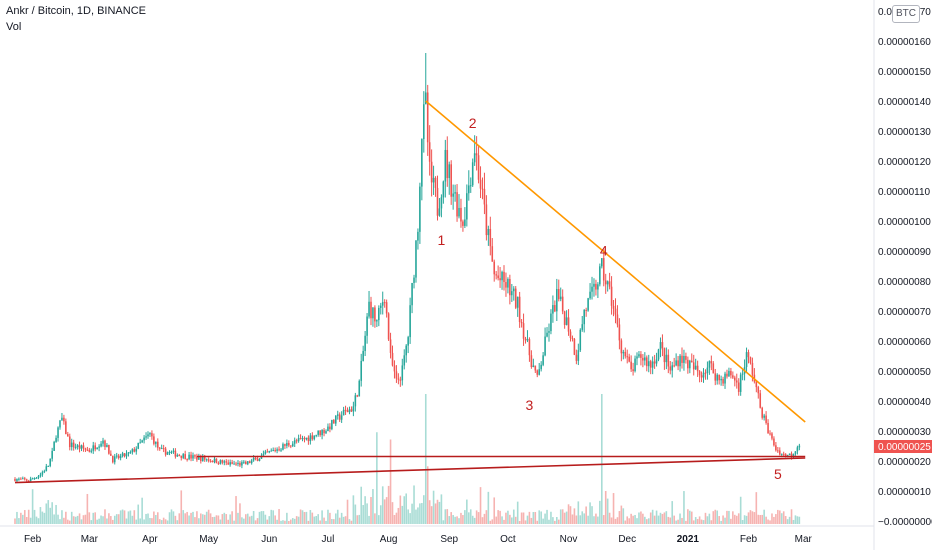 This screenshot has width=932, height=550. I want to click on x-tick-label: May, so click(208, 539).